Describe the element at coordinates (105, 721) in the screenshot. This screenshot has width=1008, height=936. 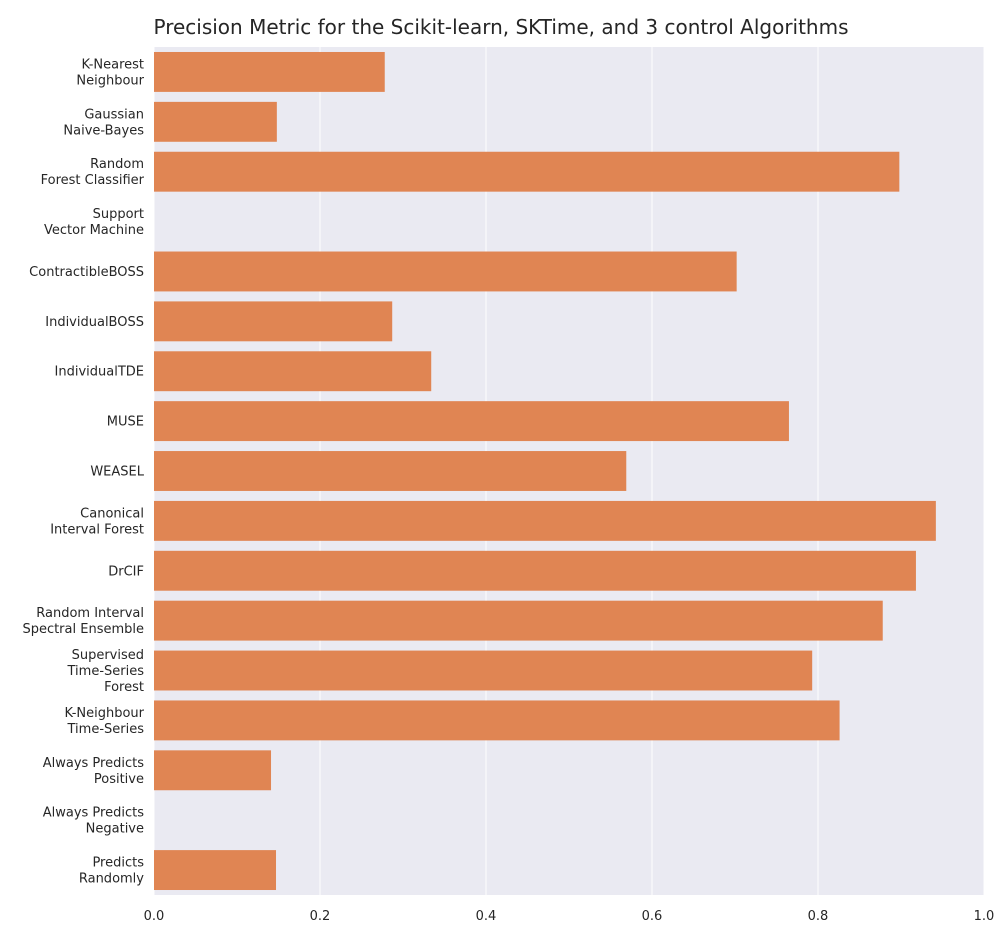
I see `category-label-13: K-Neighbour Time-Series` at that location.